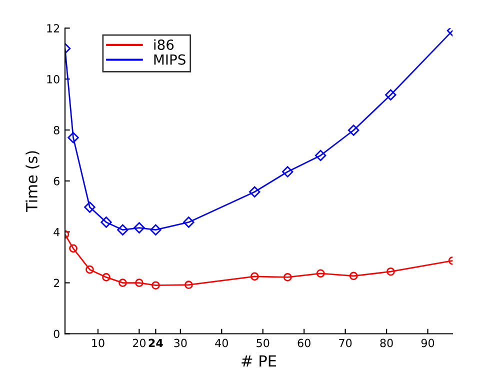  What do you see at coordinates (57, 130) in the screenshot?
I see `y-tick-label: 8` at bounding box center [57, 130].